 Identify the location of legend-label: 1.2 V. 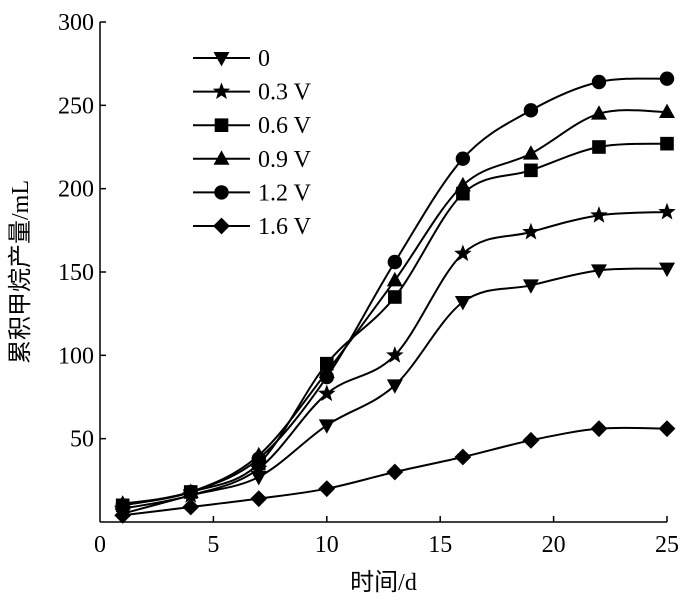
(285, 193).